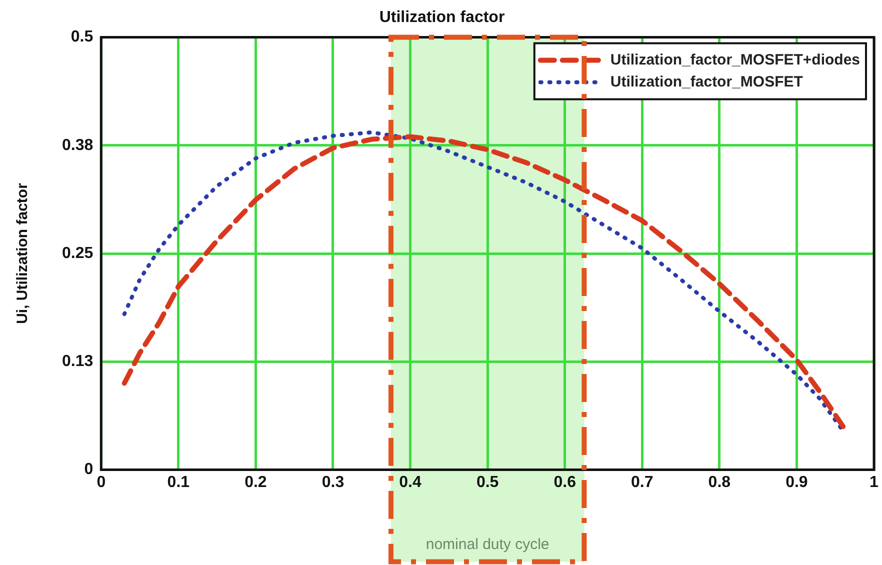 The width and height of the screenshot is (882, 565). What do you see at coordinates (442, 17) in the screenshot?
I see `chart-title: Utilization factor` at bounding box center [442, 17].